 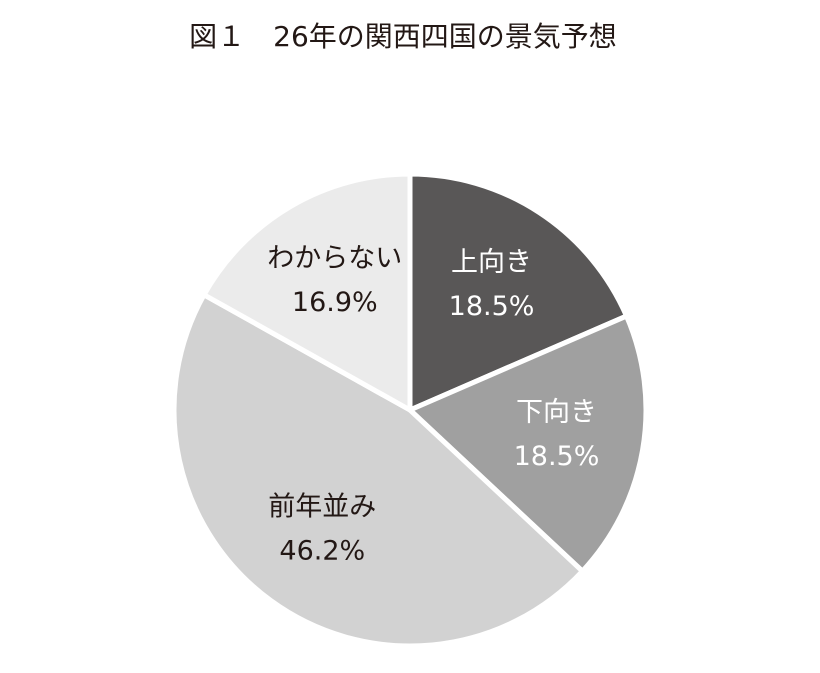 What do you see at coordinates (556, 412) in the screenshot?
I see `slice-label: 下向き` at bounding box center [556, 412].